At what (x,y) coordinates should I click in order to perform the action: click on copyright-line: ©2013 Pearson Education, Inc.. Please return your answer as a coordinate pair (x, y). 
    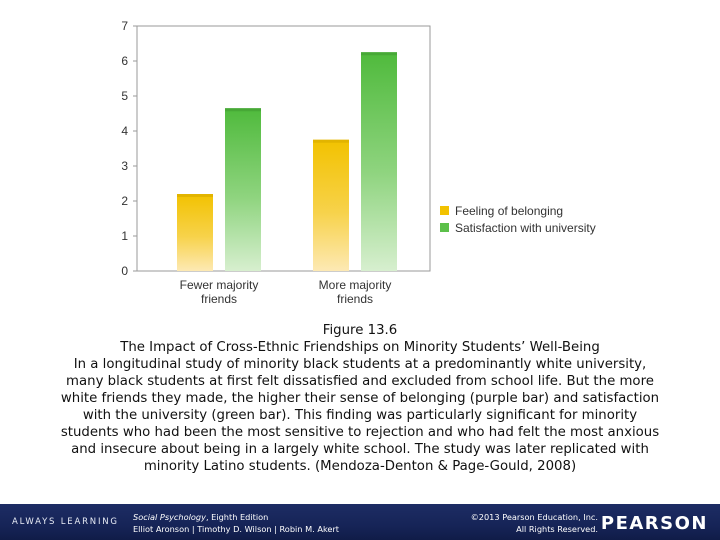
    Looking at the image, I should click on (534, 517).